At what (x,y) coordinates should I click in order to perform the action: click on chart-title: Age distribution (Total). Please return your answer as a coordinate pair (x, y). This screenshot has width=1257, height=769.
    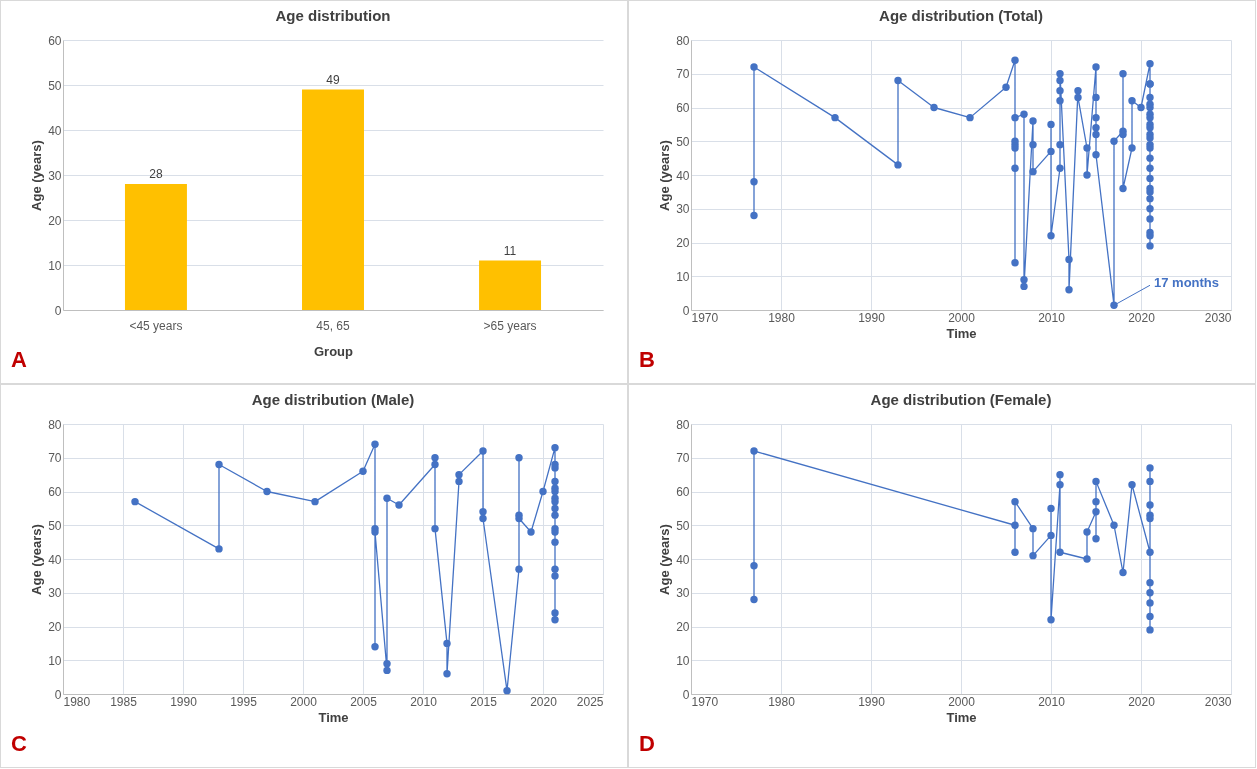
    Looking at the image, I should click on (961, 15).